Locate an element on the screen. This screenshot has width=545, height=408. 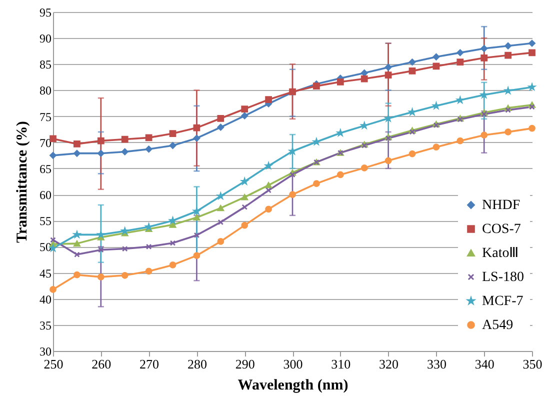
legend-label: NHDF is located at coordinates (501, 205).